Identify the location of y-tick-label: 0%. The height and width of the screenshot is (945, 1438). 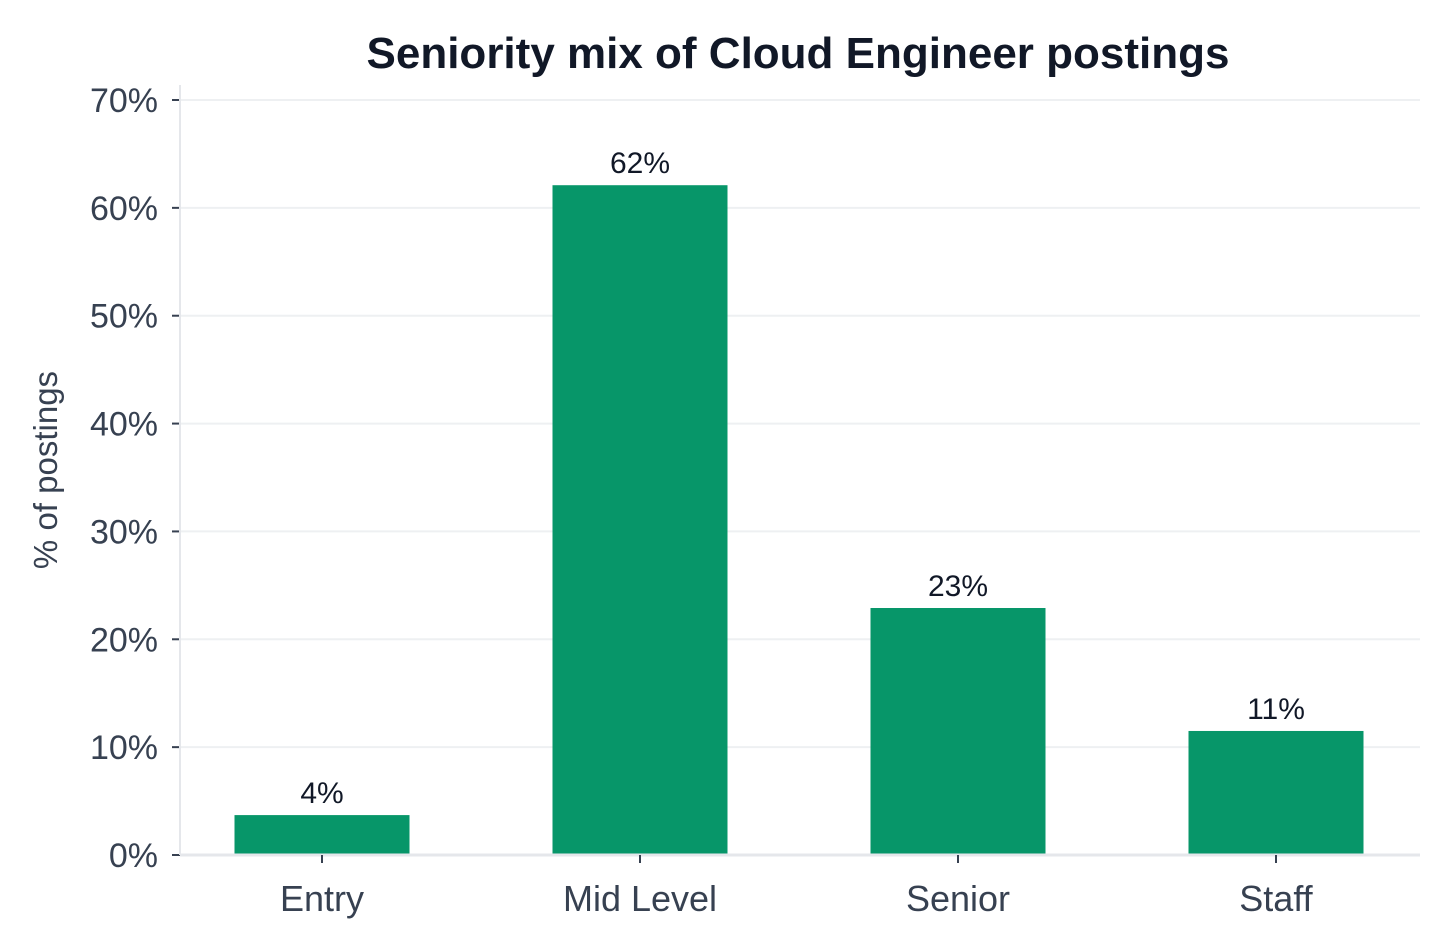
(133, 856).